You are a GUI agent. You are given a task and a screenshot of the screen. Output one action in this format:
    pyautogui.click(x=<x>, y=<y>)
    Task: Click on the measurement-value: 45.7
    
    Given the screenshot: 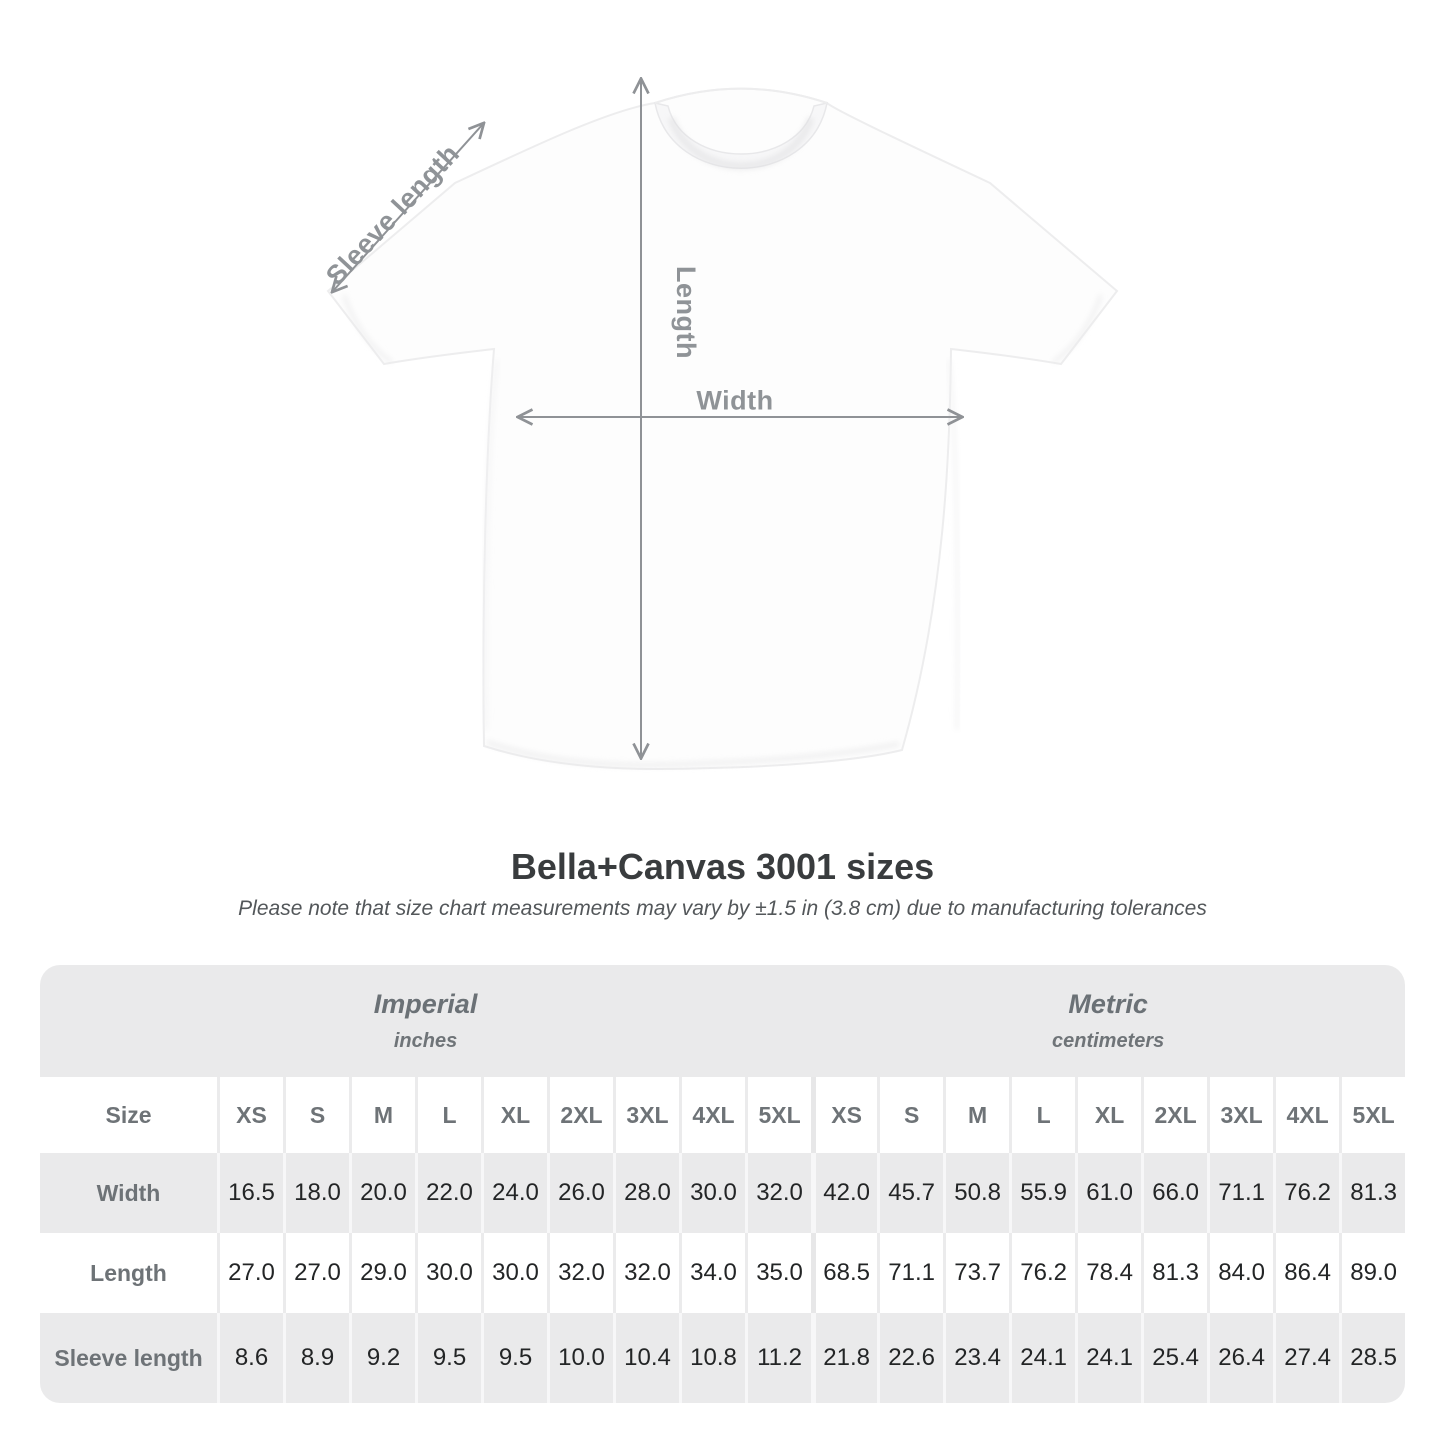 What is the action you would take?
    pyautogui.click(x=910, y=1193)
    